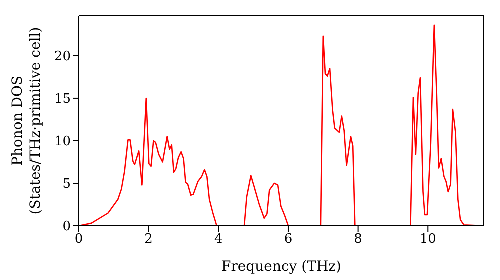  Describe the element at coordinates (428, 240) in the screenshot. I see `x-tick-label: 10` at that location.